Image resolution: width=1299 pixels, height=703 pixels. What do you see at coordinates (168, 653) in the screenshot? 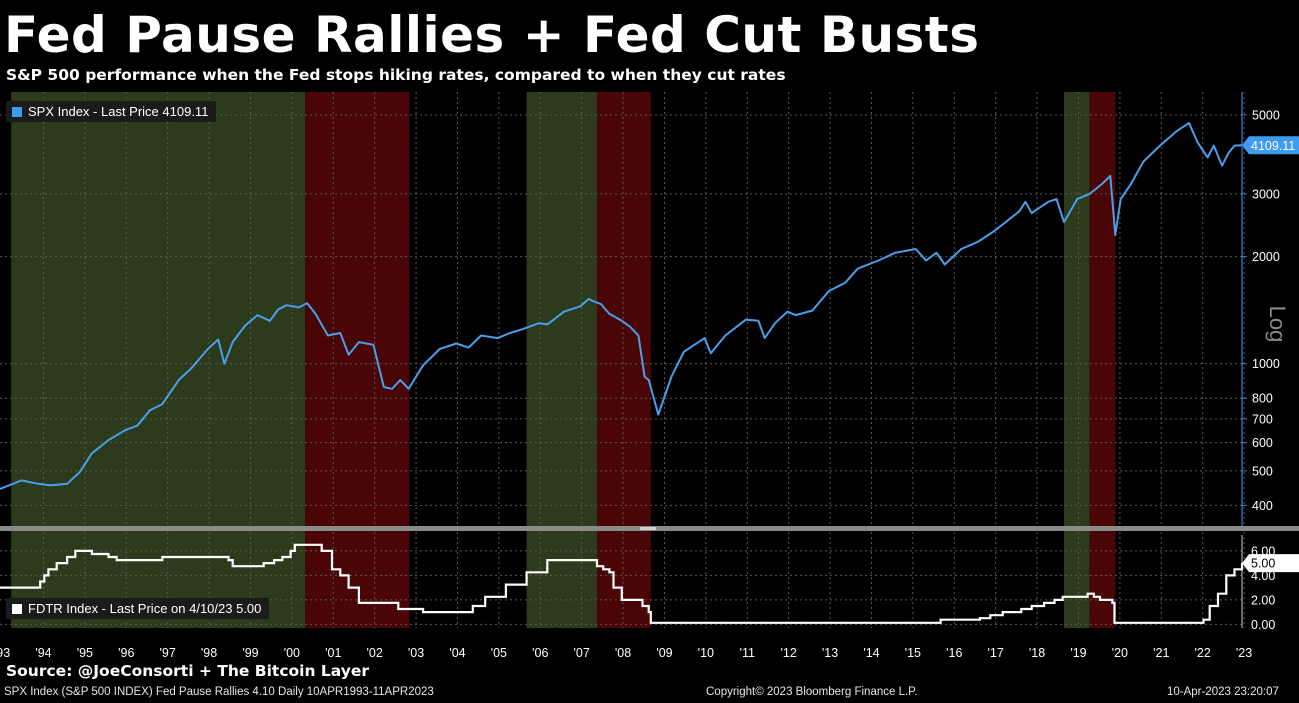
I see `x-tick-label: '97` at bounding box center [168, 653].